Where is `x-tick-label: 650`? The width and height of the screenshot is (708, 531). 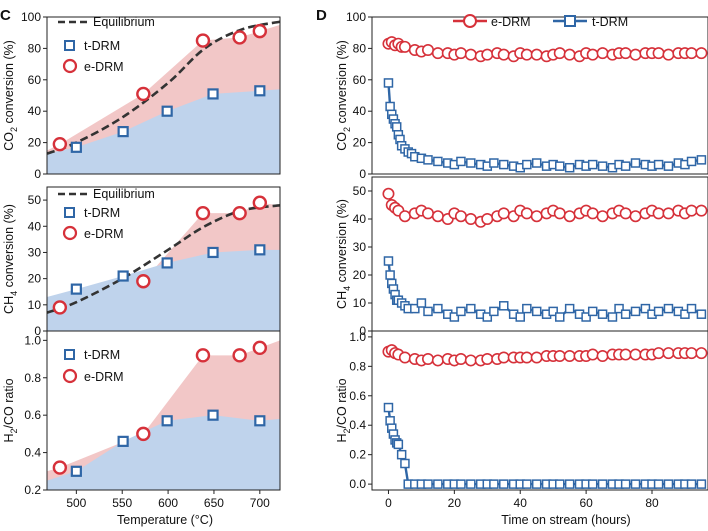 x-tick-label: 650 is located at coordinates (214, 503).